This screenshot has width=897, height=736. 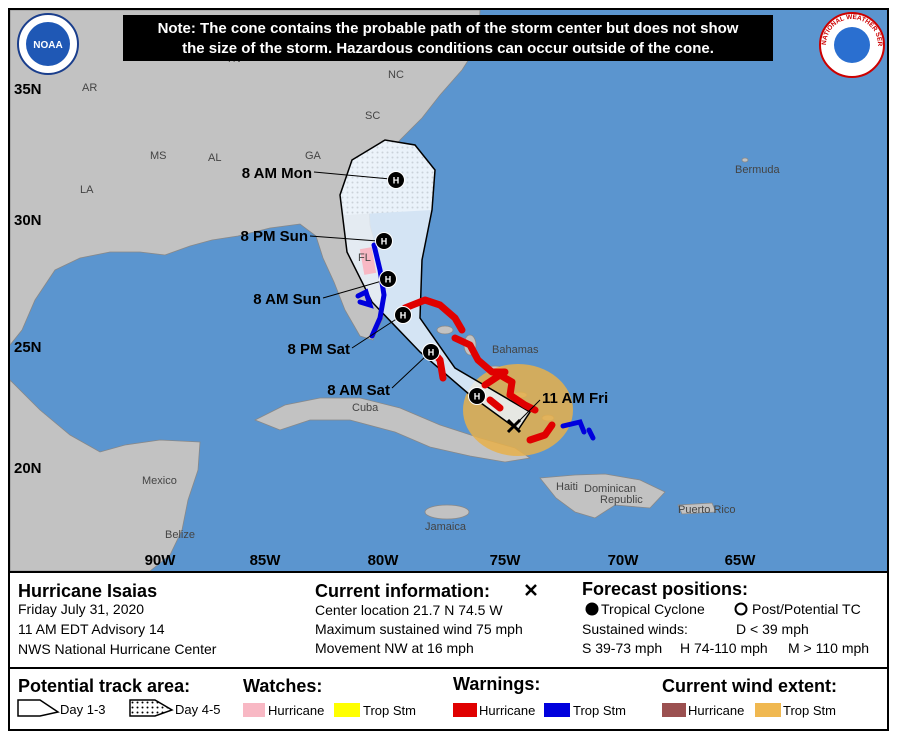 What do you see at coordinates (358, 390) in the screenshot?
I see `forecast-time: 8 AM Sat` at bounding box center [358, 390].